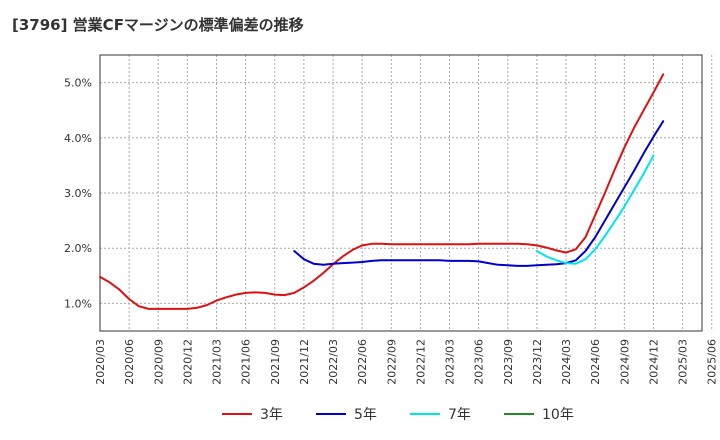 The width and height of the screenshot is (720, 440). Describe the element at coordinates (217, 362) in the screenshot. I see `x-tick-label: 2021/03` at that location.